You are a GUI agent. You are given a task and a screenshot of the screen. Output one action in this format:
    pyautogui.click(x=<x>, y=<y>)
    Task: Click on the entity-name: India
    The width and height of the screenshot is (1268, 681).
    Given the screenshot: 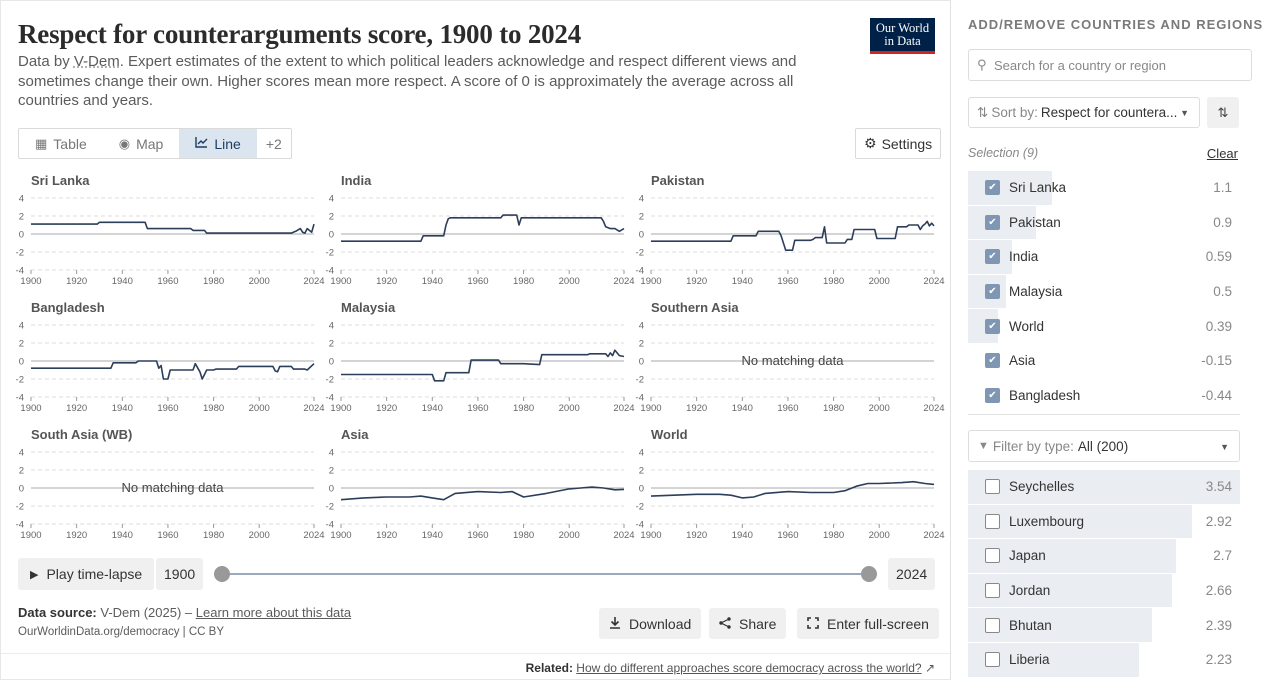 What is the action you would take?
    pyautogui.click(x=1024, y=257)
    